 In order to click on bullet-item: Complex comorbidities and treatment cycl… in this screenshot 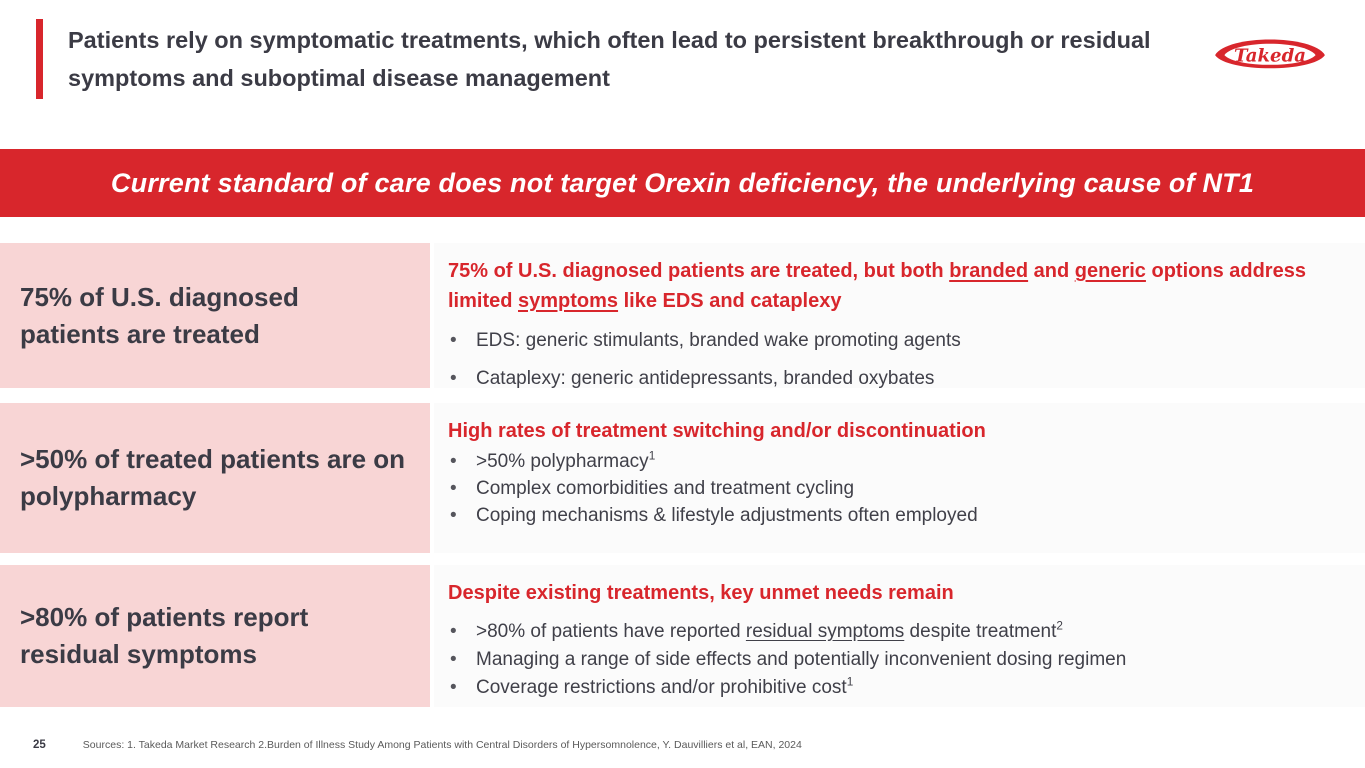, I will do `click(896, 489)`.